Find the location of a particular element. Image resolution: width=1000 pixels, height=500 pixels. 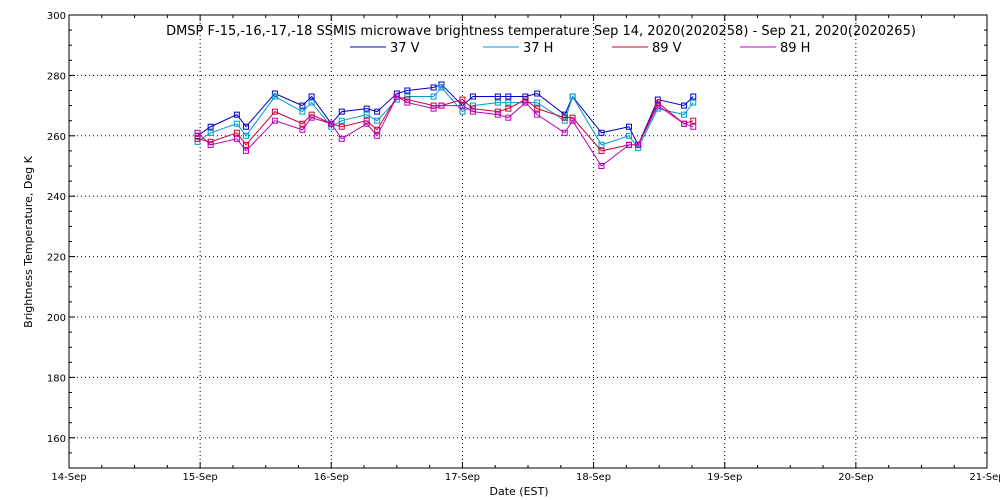

x-tick-label: 16-Sep is located at coordinates (331, 477).